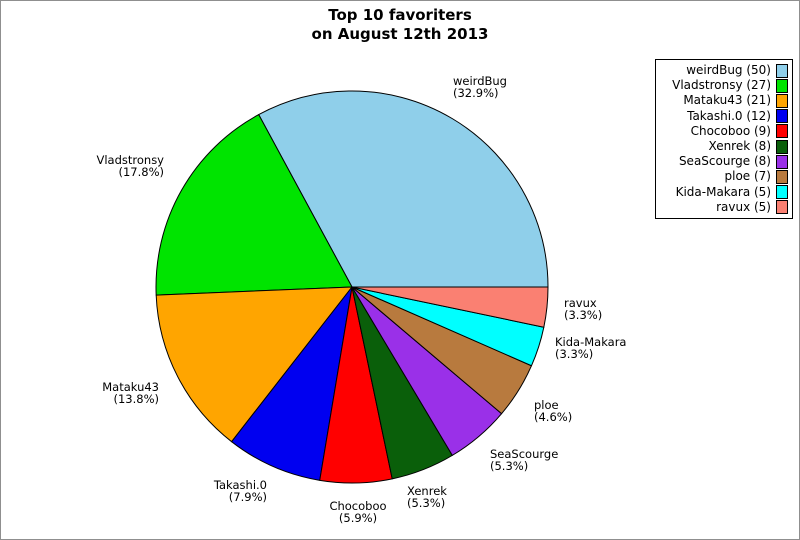 Image resolution: width=800 pixels, height=540 pixels. I want to click on slice-label-percent: (5.9%), so click(358, 518).